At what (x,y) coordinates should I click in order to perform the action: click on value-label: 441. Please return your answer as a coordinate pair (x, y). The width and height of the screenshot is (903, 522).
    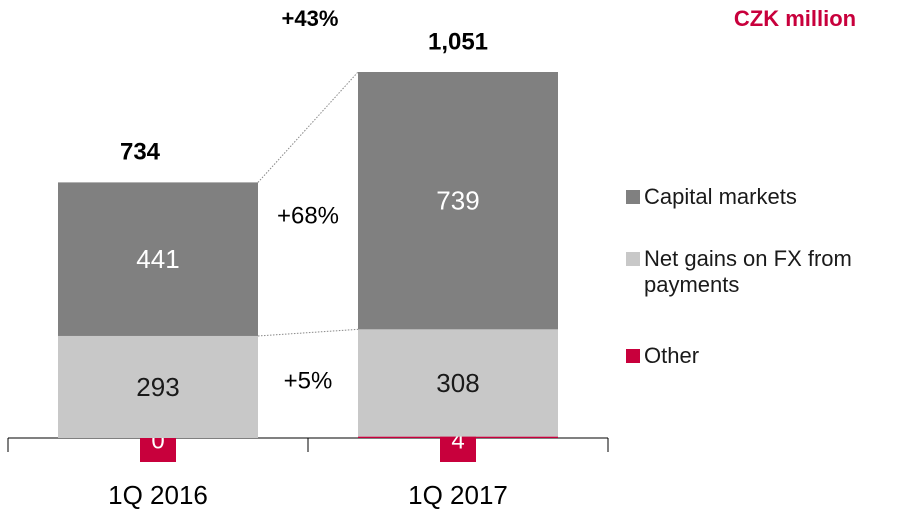
    Looking at the image, I should click on (157, 259).